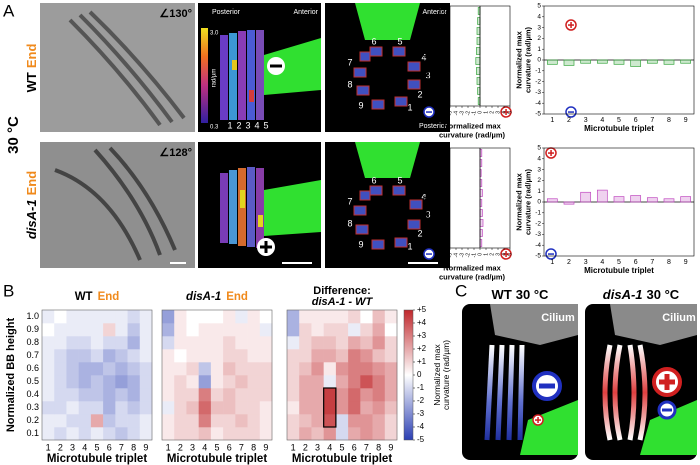 This screenshot has width=700, height=465. What do you see at coordinates (97, 459) in the screenshot?
I see `x-axis-label: Microtubule triplet` at bounding box center [97, 459].